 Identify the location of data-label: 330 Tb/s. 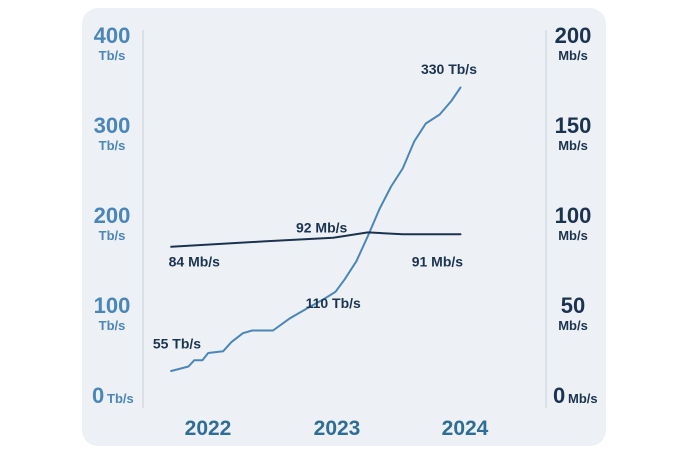
(449, 69).